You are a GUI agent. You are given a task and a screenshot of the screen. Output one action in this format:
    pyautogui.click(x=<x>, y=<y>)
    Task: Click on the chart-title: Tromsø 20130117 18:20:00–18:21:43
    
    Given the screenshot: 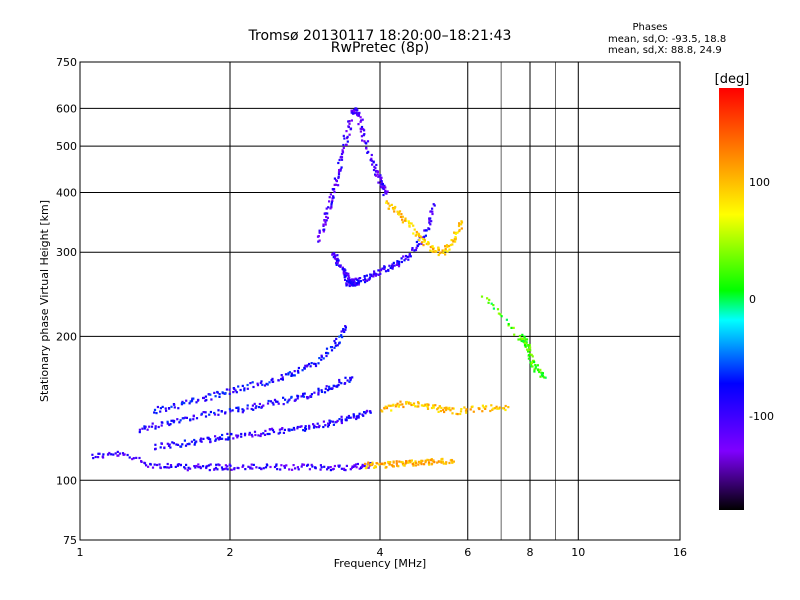 What is the action you would take?
    pyautogui.click(x=380, y=36)
    